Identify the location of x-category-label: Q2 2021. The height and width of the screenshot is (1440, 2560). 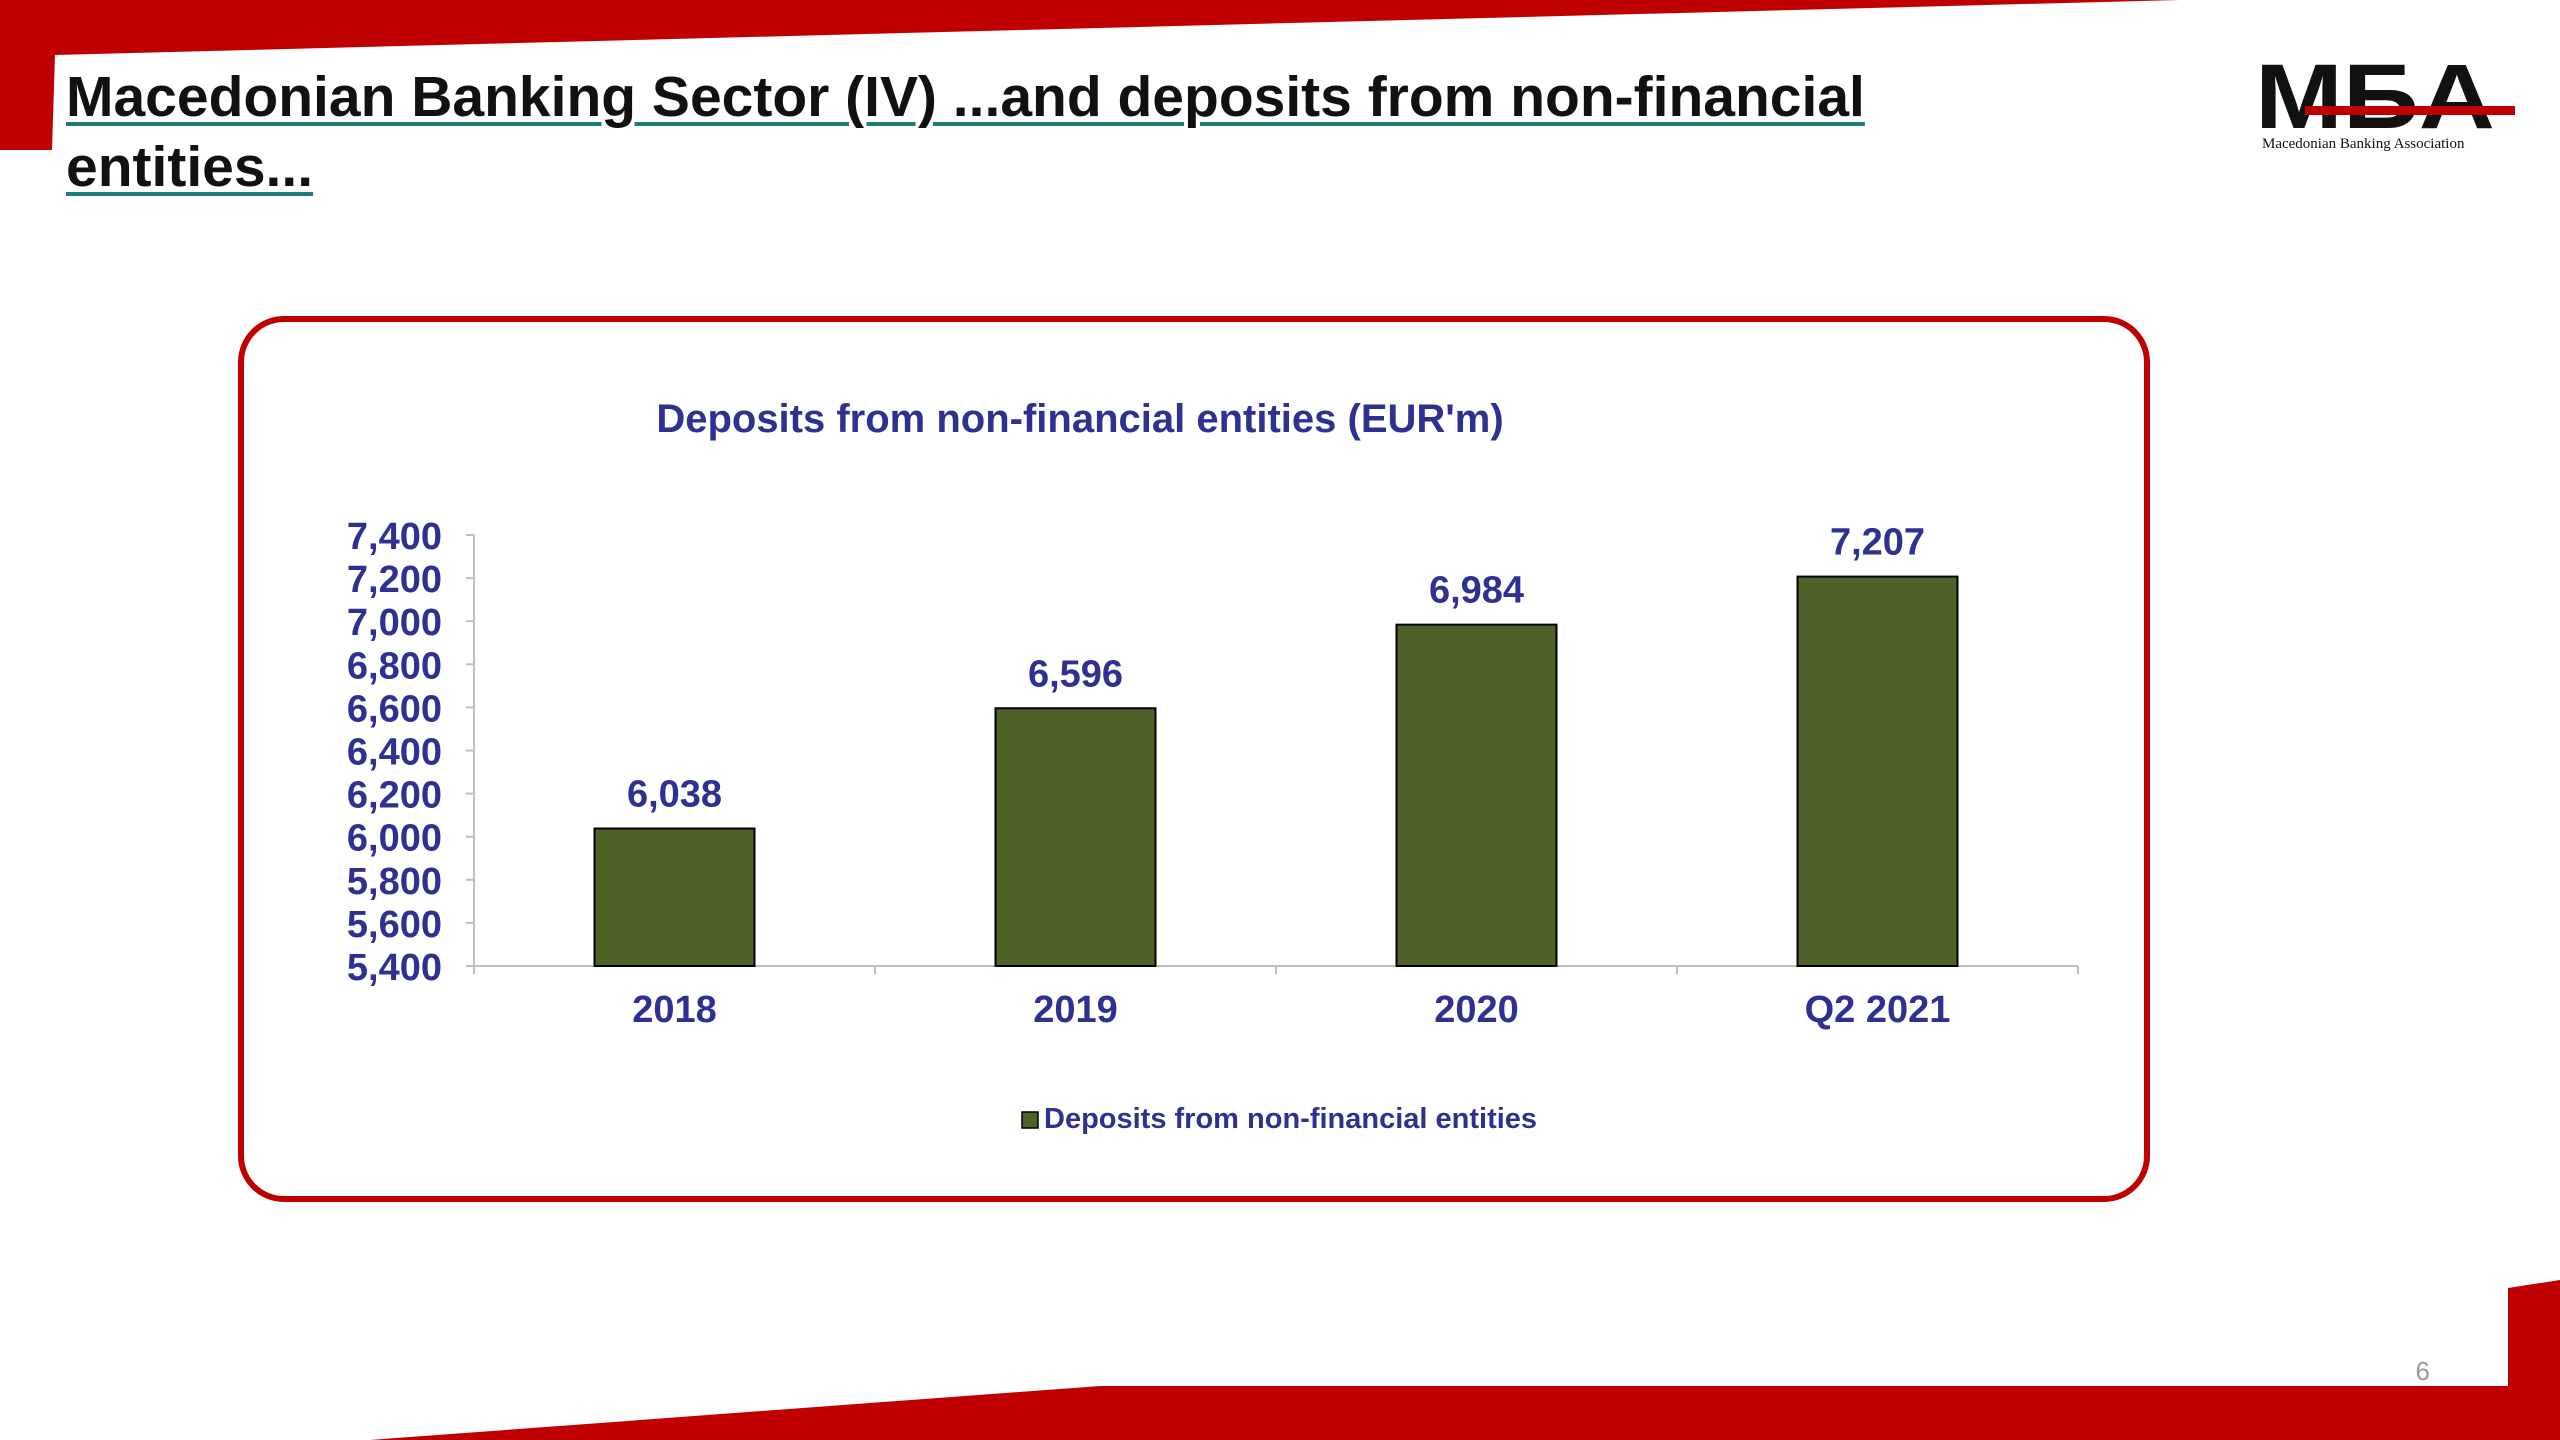
(1878, 1010).